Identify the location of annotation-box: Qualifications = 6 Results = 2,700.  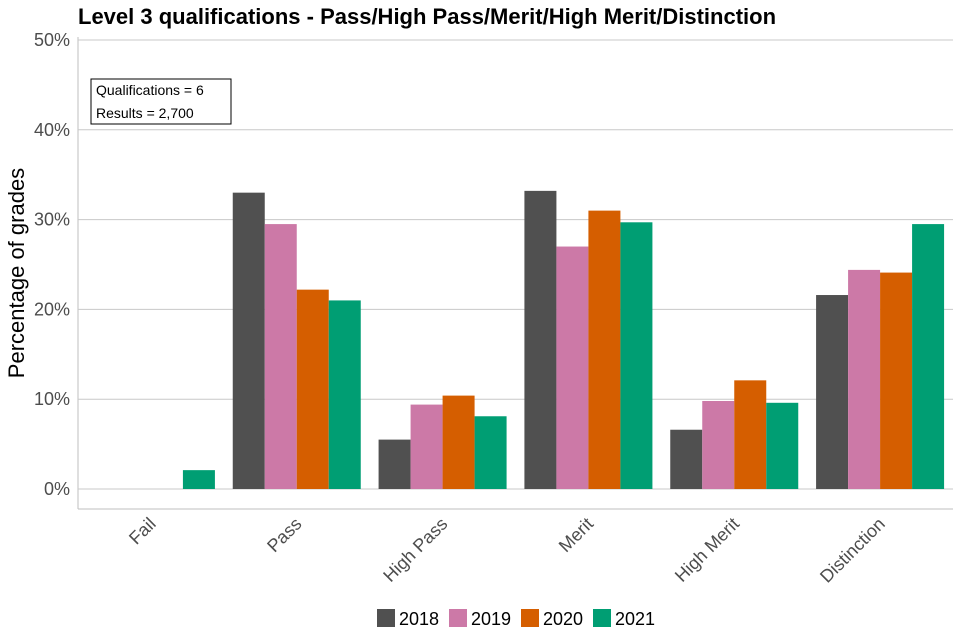
(161, 101).